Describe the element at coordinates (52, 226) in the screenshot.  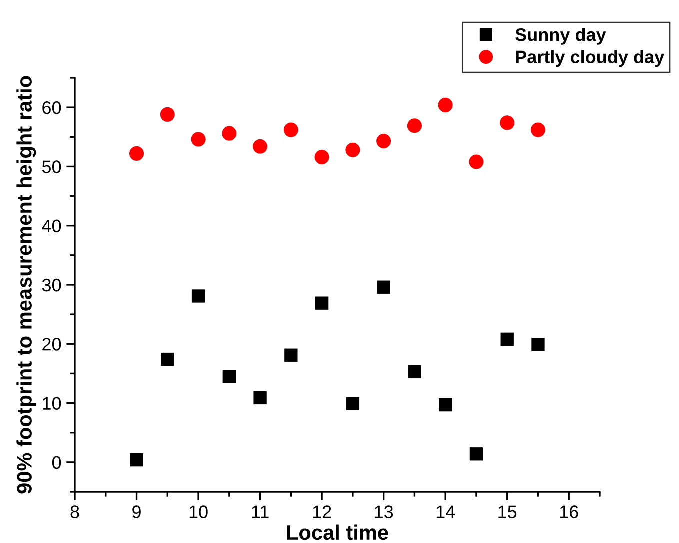
I see `y-tick-label: 40` at that location.